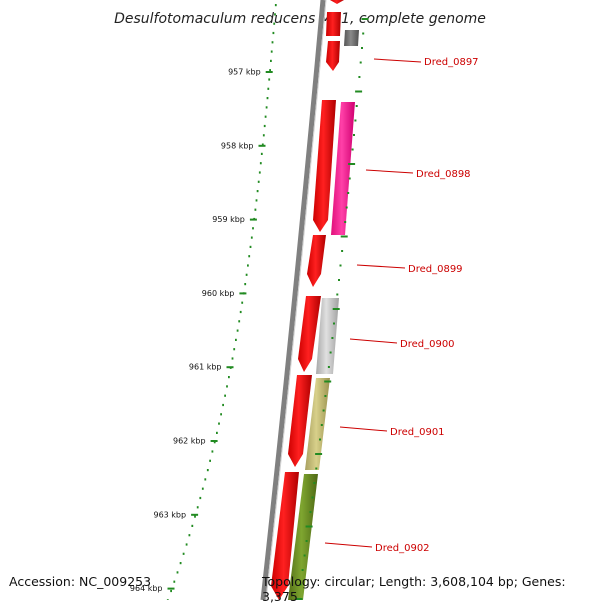 The width and height of the screenshot is (600, 604). I want to click on genome-backbone, so click(293, 300).